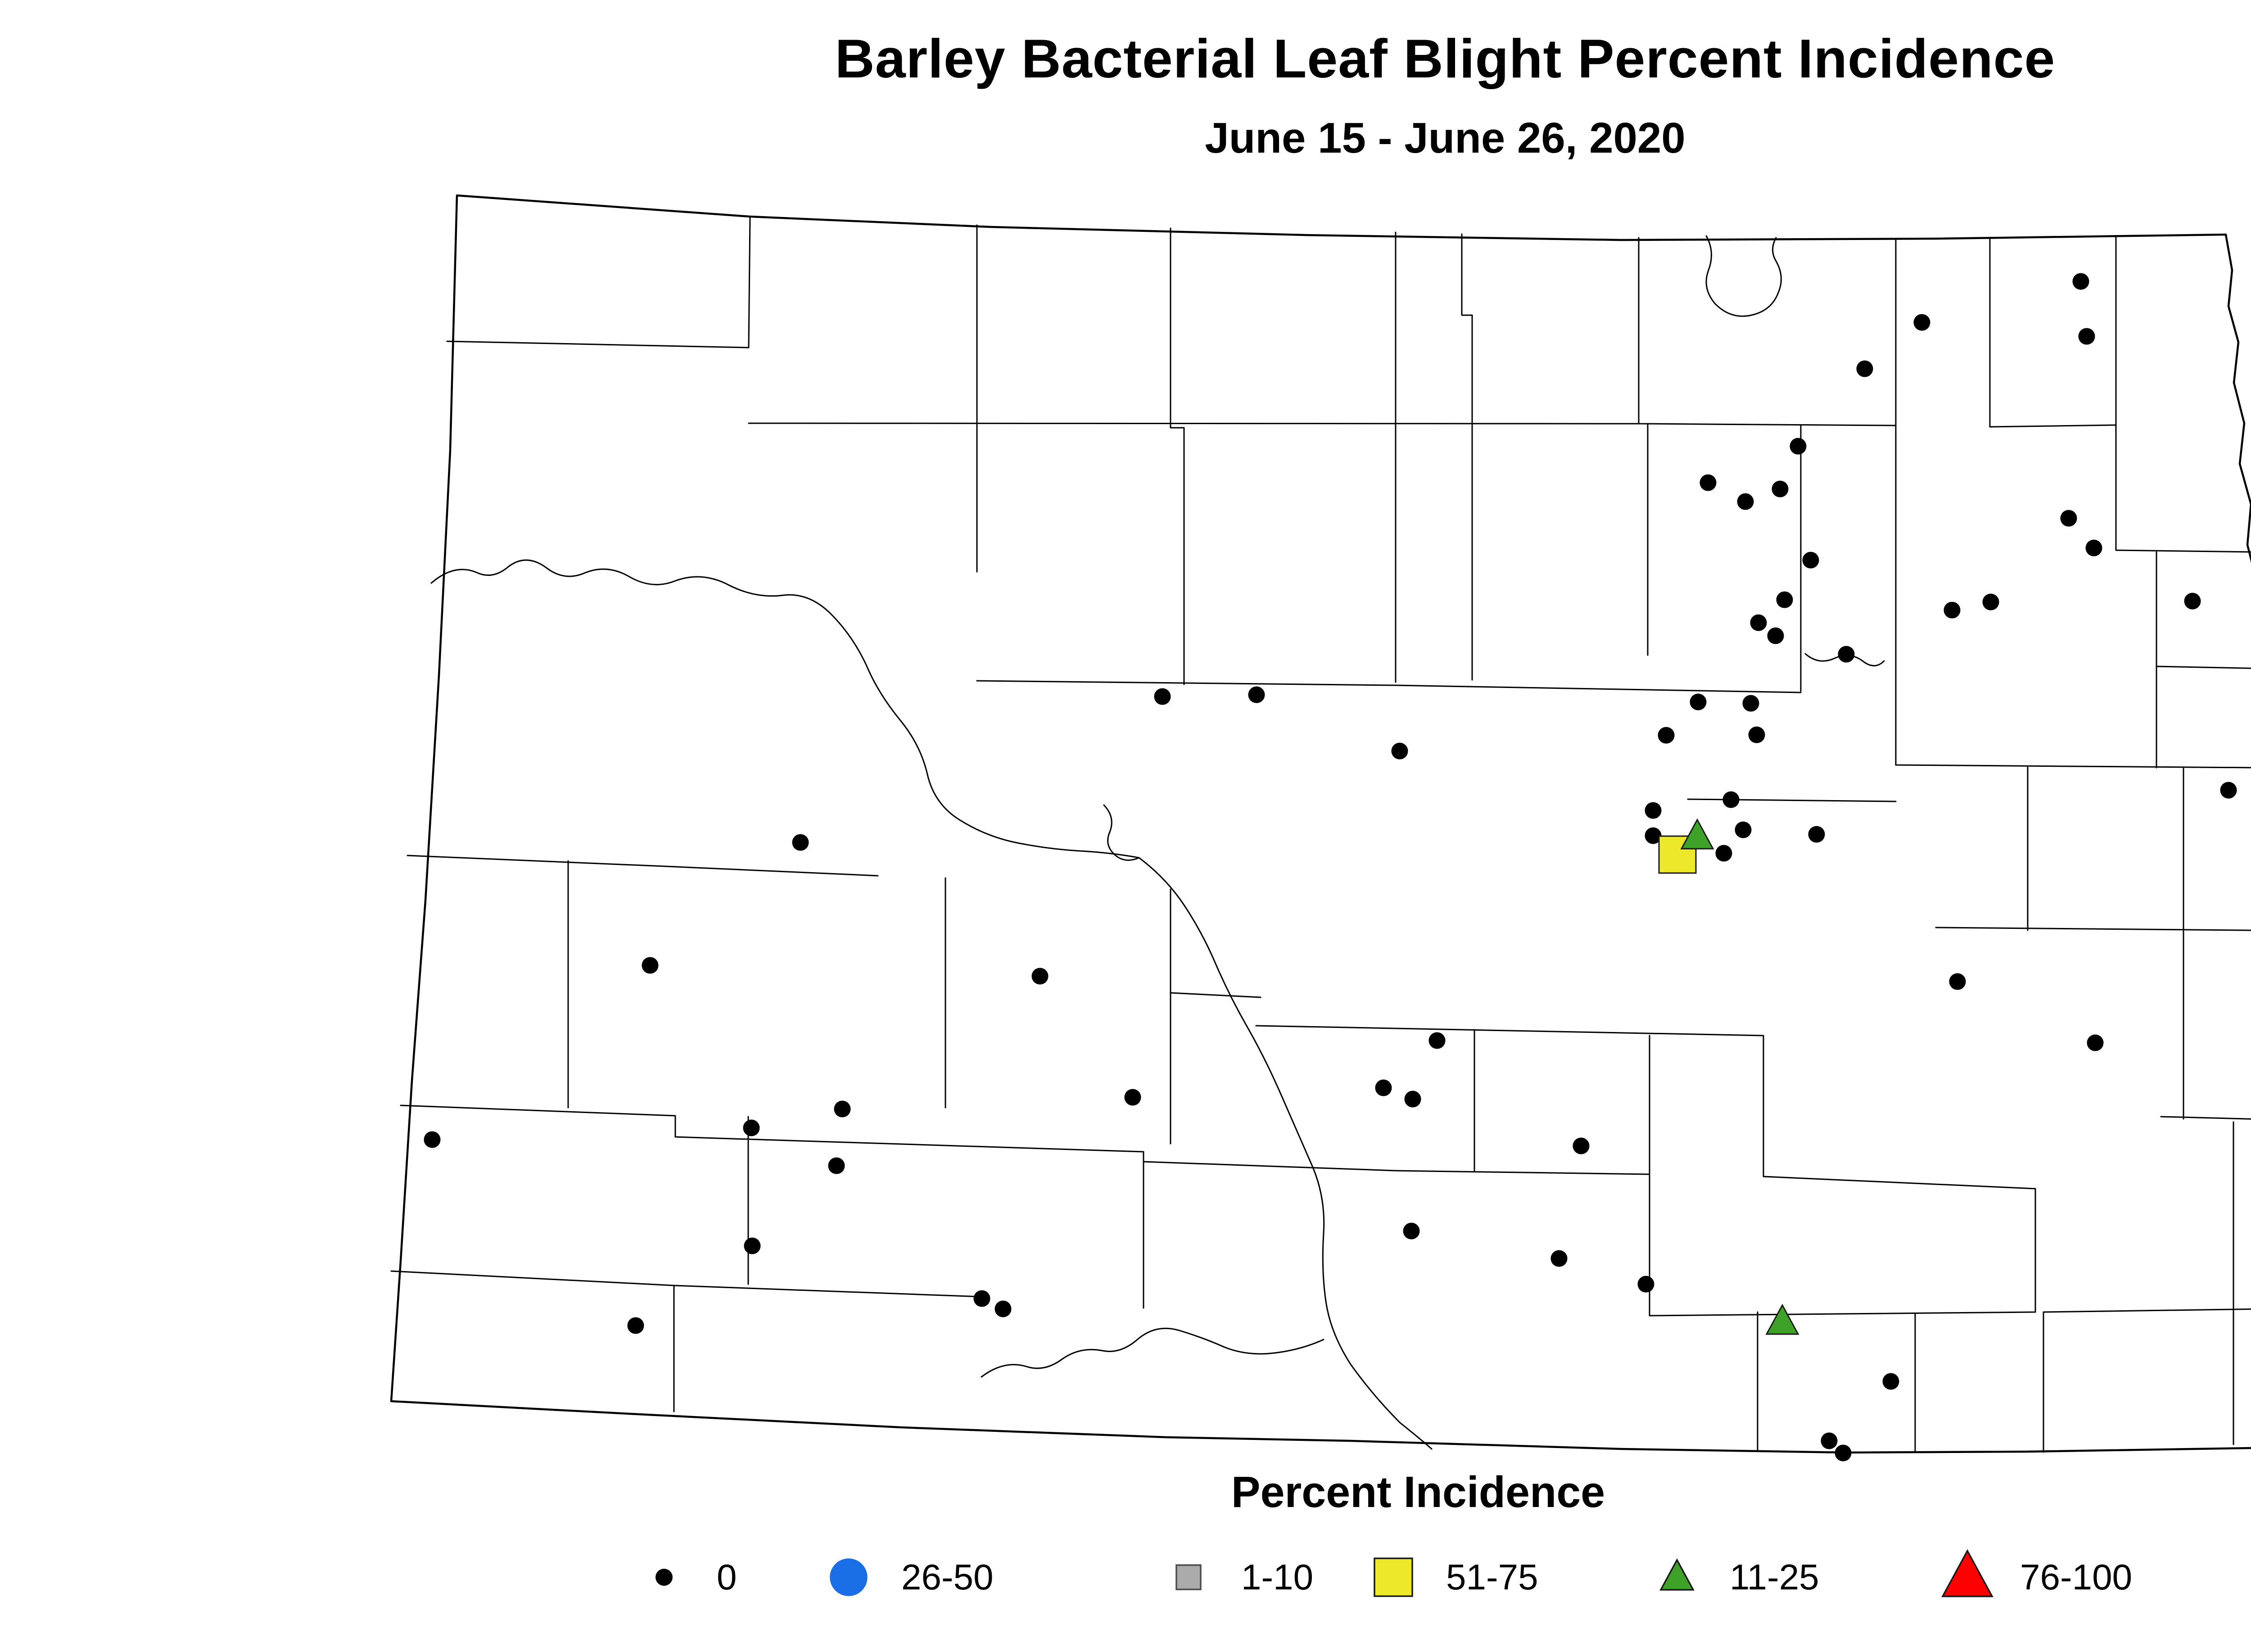  I want to click on legend-item-51-75: 51-75, so click(1449, 1578).